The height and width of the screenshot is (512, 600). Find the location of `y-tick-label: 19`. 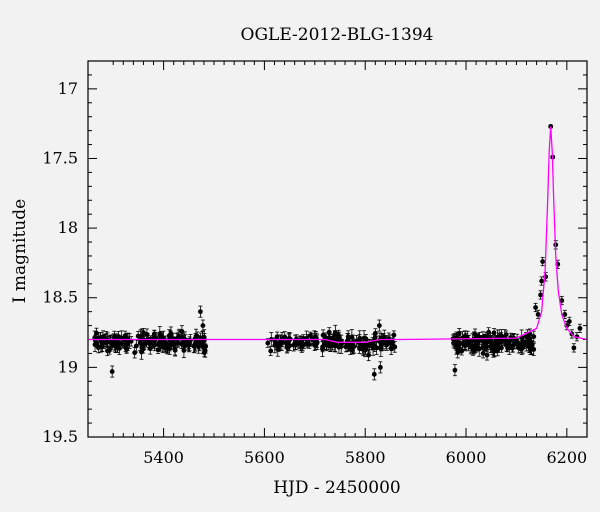

y-tick-label: 19 is located at coordinates (68, 366).